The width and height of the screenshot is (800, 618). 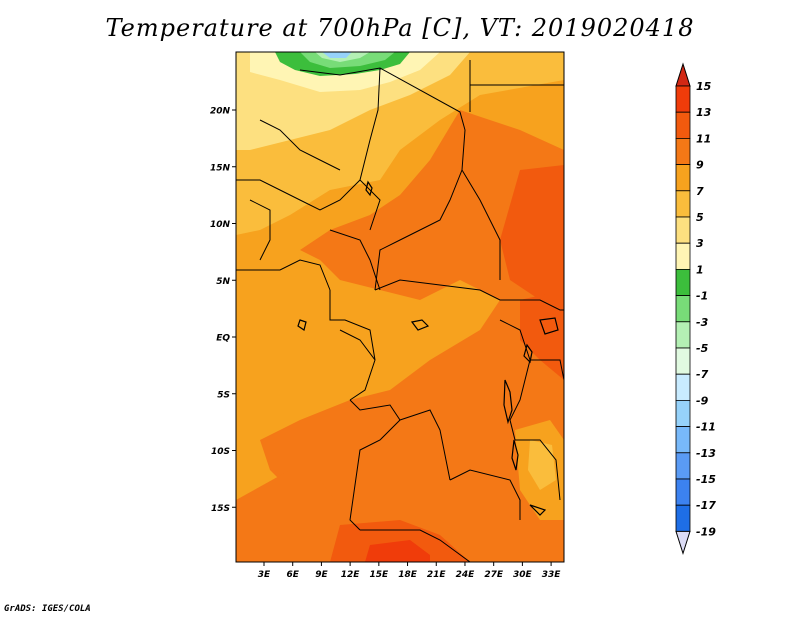 What do you see at coordinates (47, 609) in the screenshot?
I see `grads-credit: GrADS: IGES/COLA` at bounding box center [47, 609].